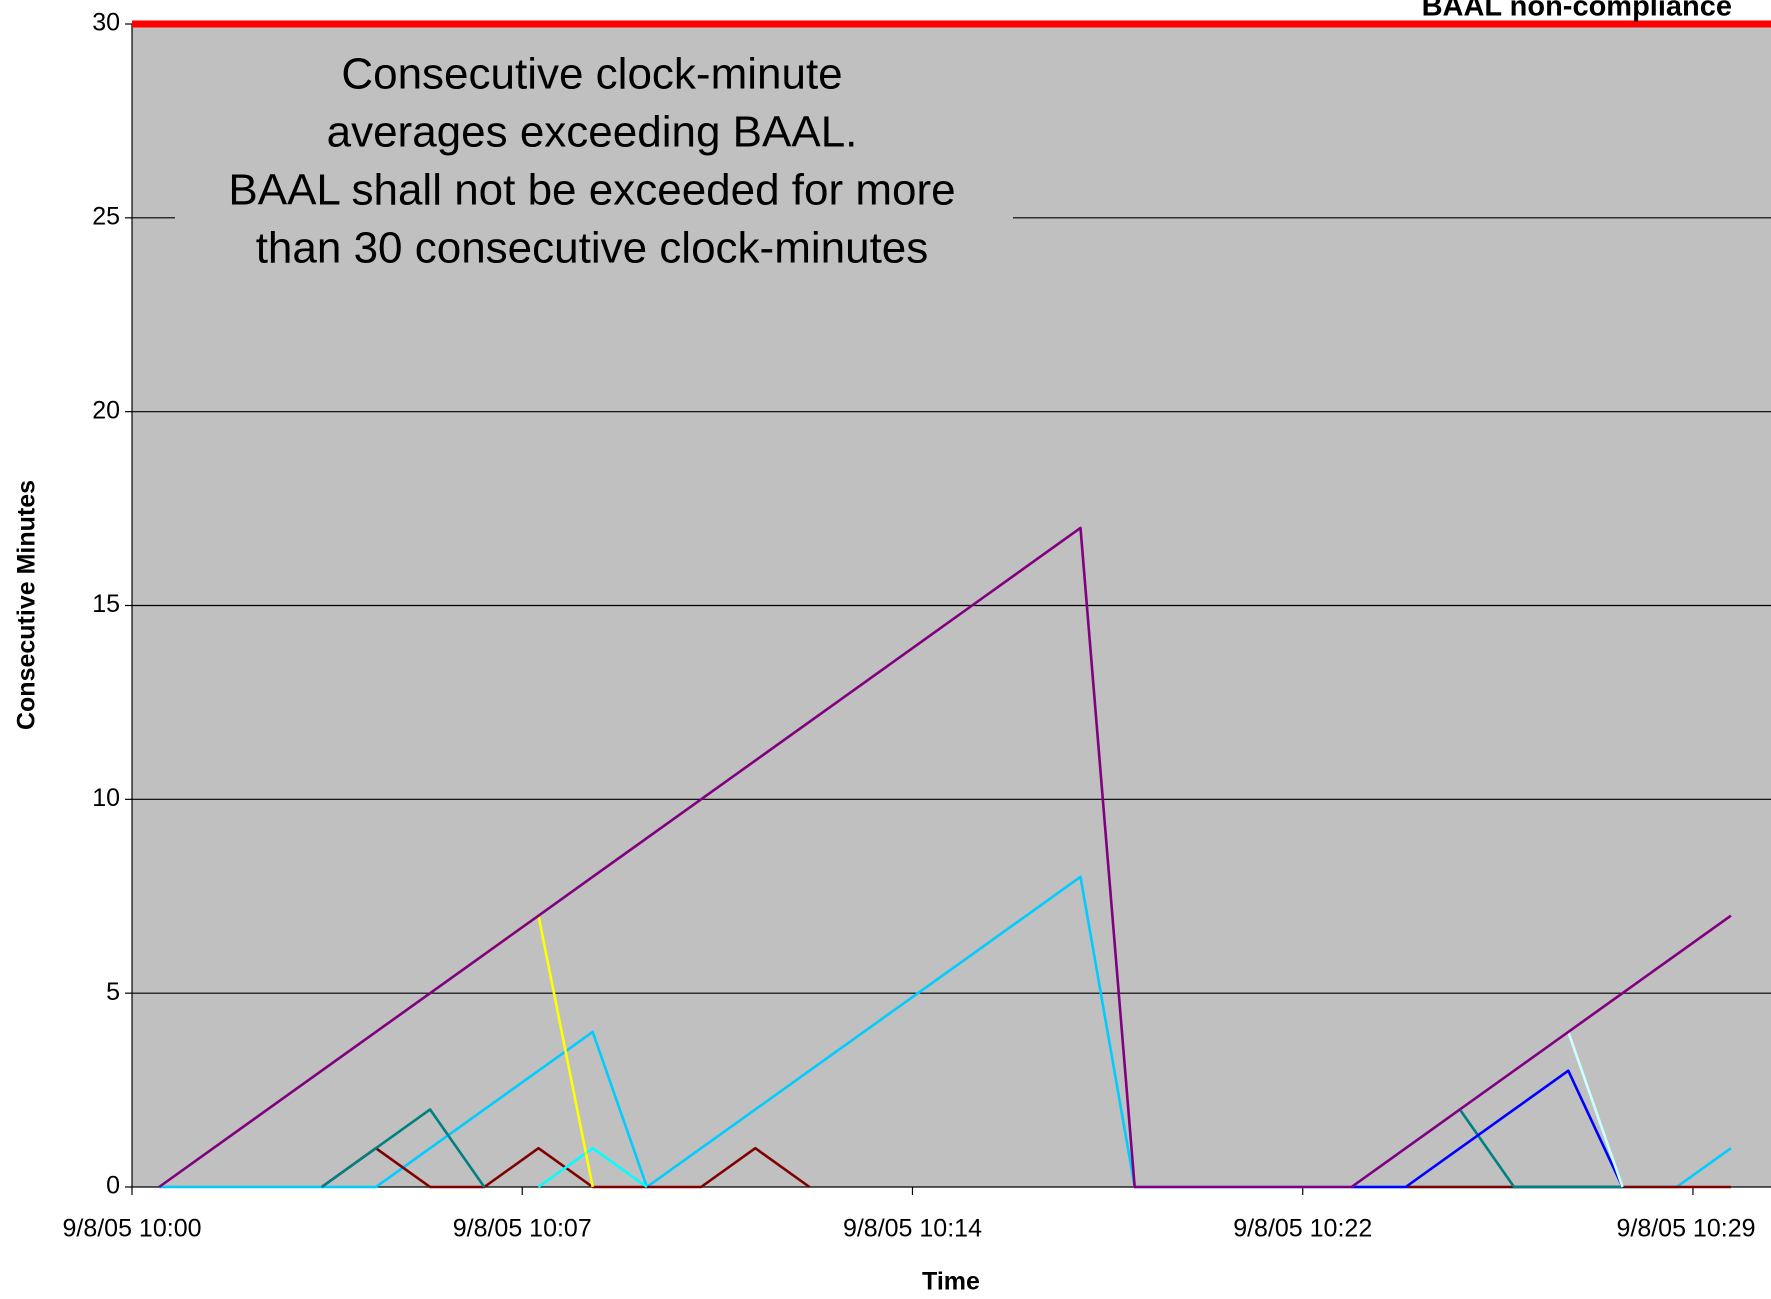 The height and width of the screenshot is (1299, 1771). Describe the element at coordinates (594, 165) in the screenshot. I see `annotation-box` at that location.